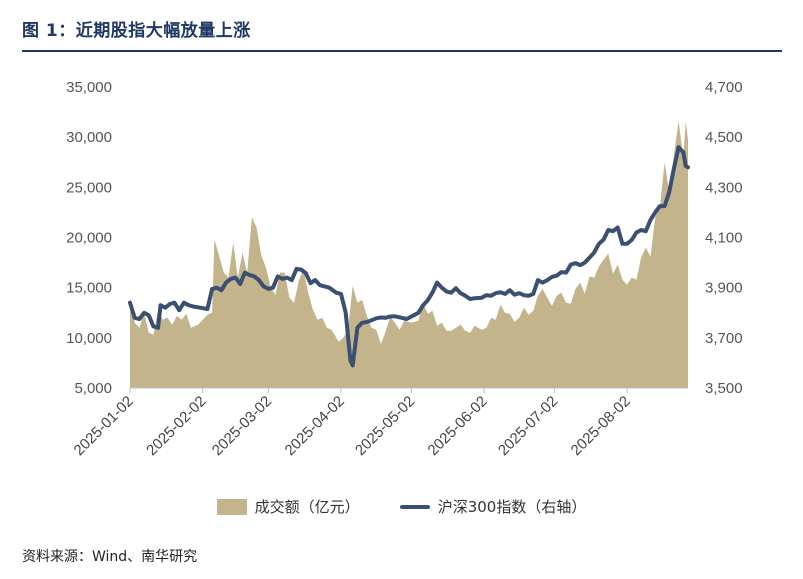 The width and height of the screenshot is (803, 579). I want to click on right-tick-label: 3,500, so click(724, 388).